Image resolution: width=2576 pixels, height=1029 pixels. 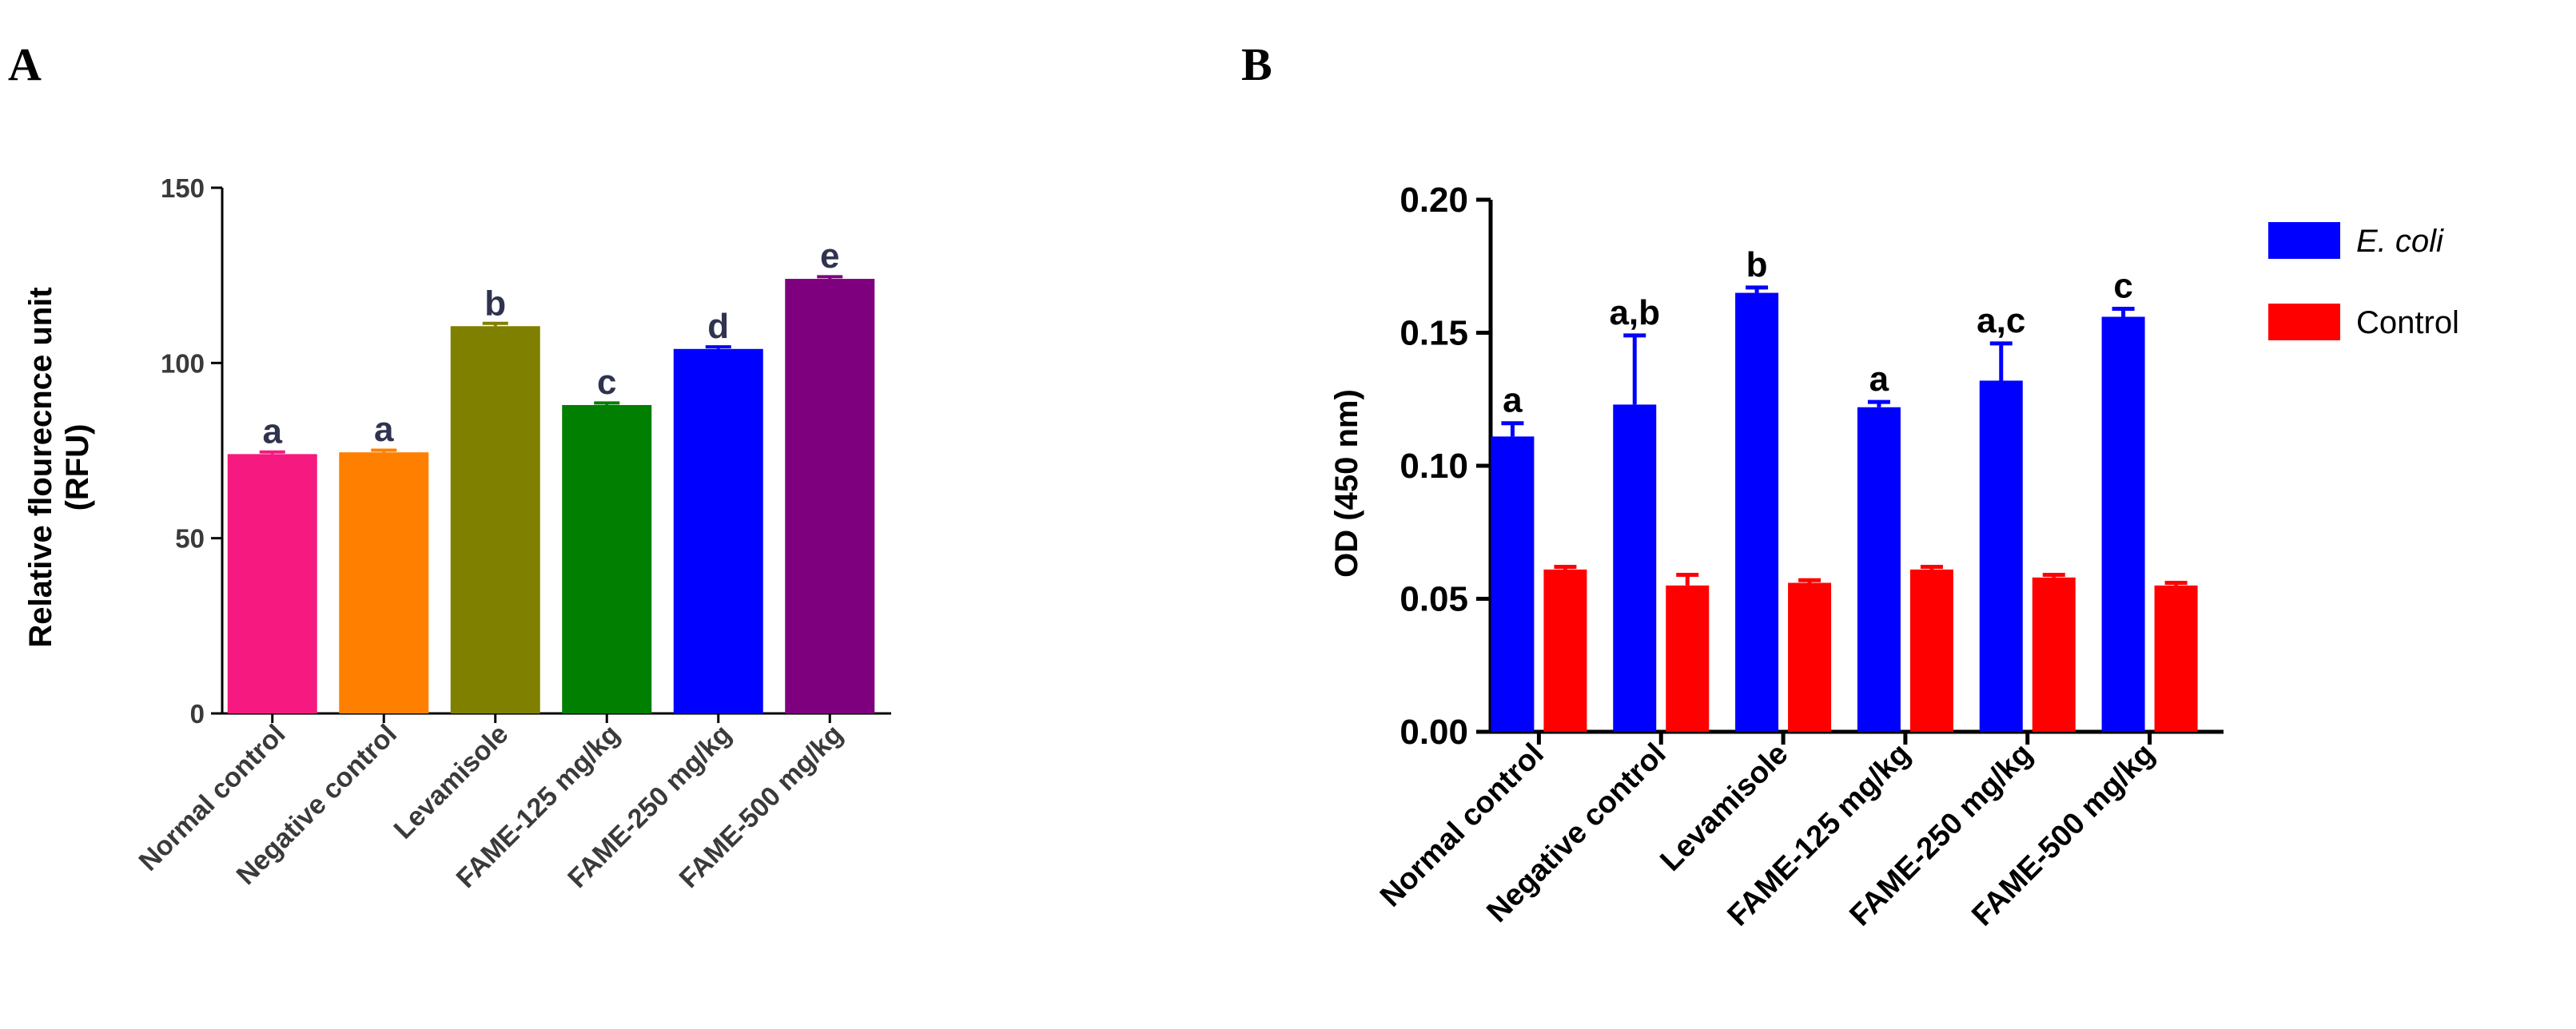 I want to click on panel-b-y-tick-label: 0.15, so click(x=1433, y=333).